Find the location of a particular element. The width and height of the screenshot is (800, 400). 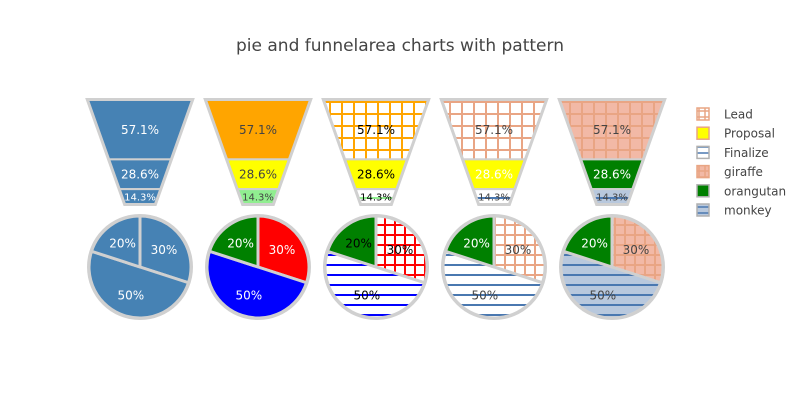

legend-label: Proposal is located at coordinates (749, 134).